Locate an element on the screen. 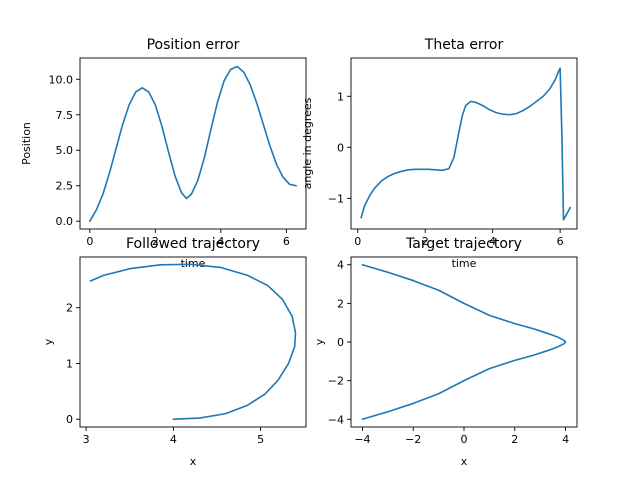  axes-frame-position-error is located at coordinates (193, 143).